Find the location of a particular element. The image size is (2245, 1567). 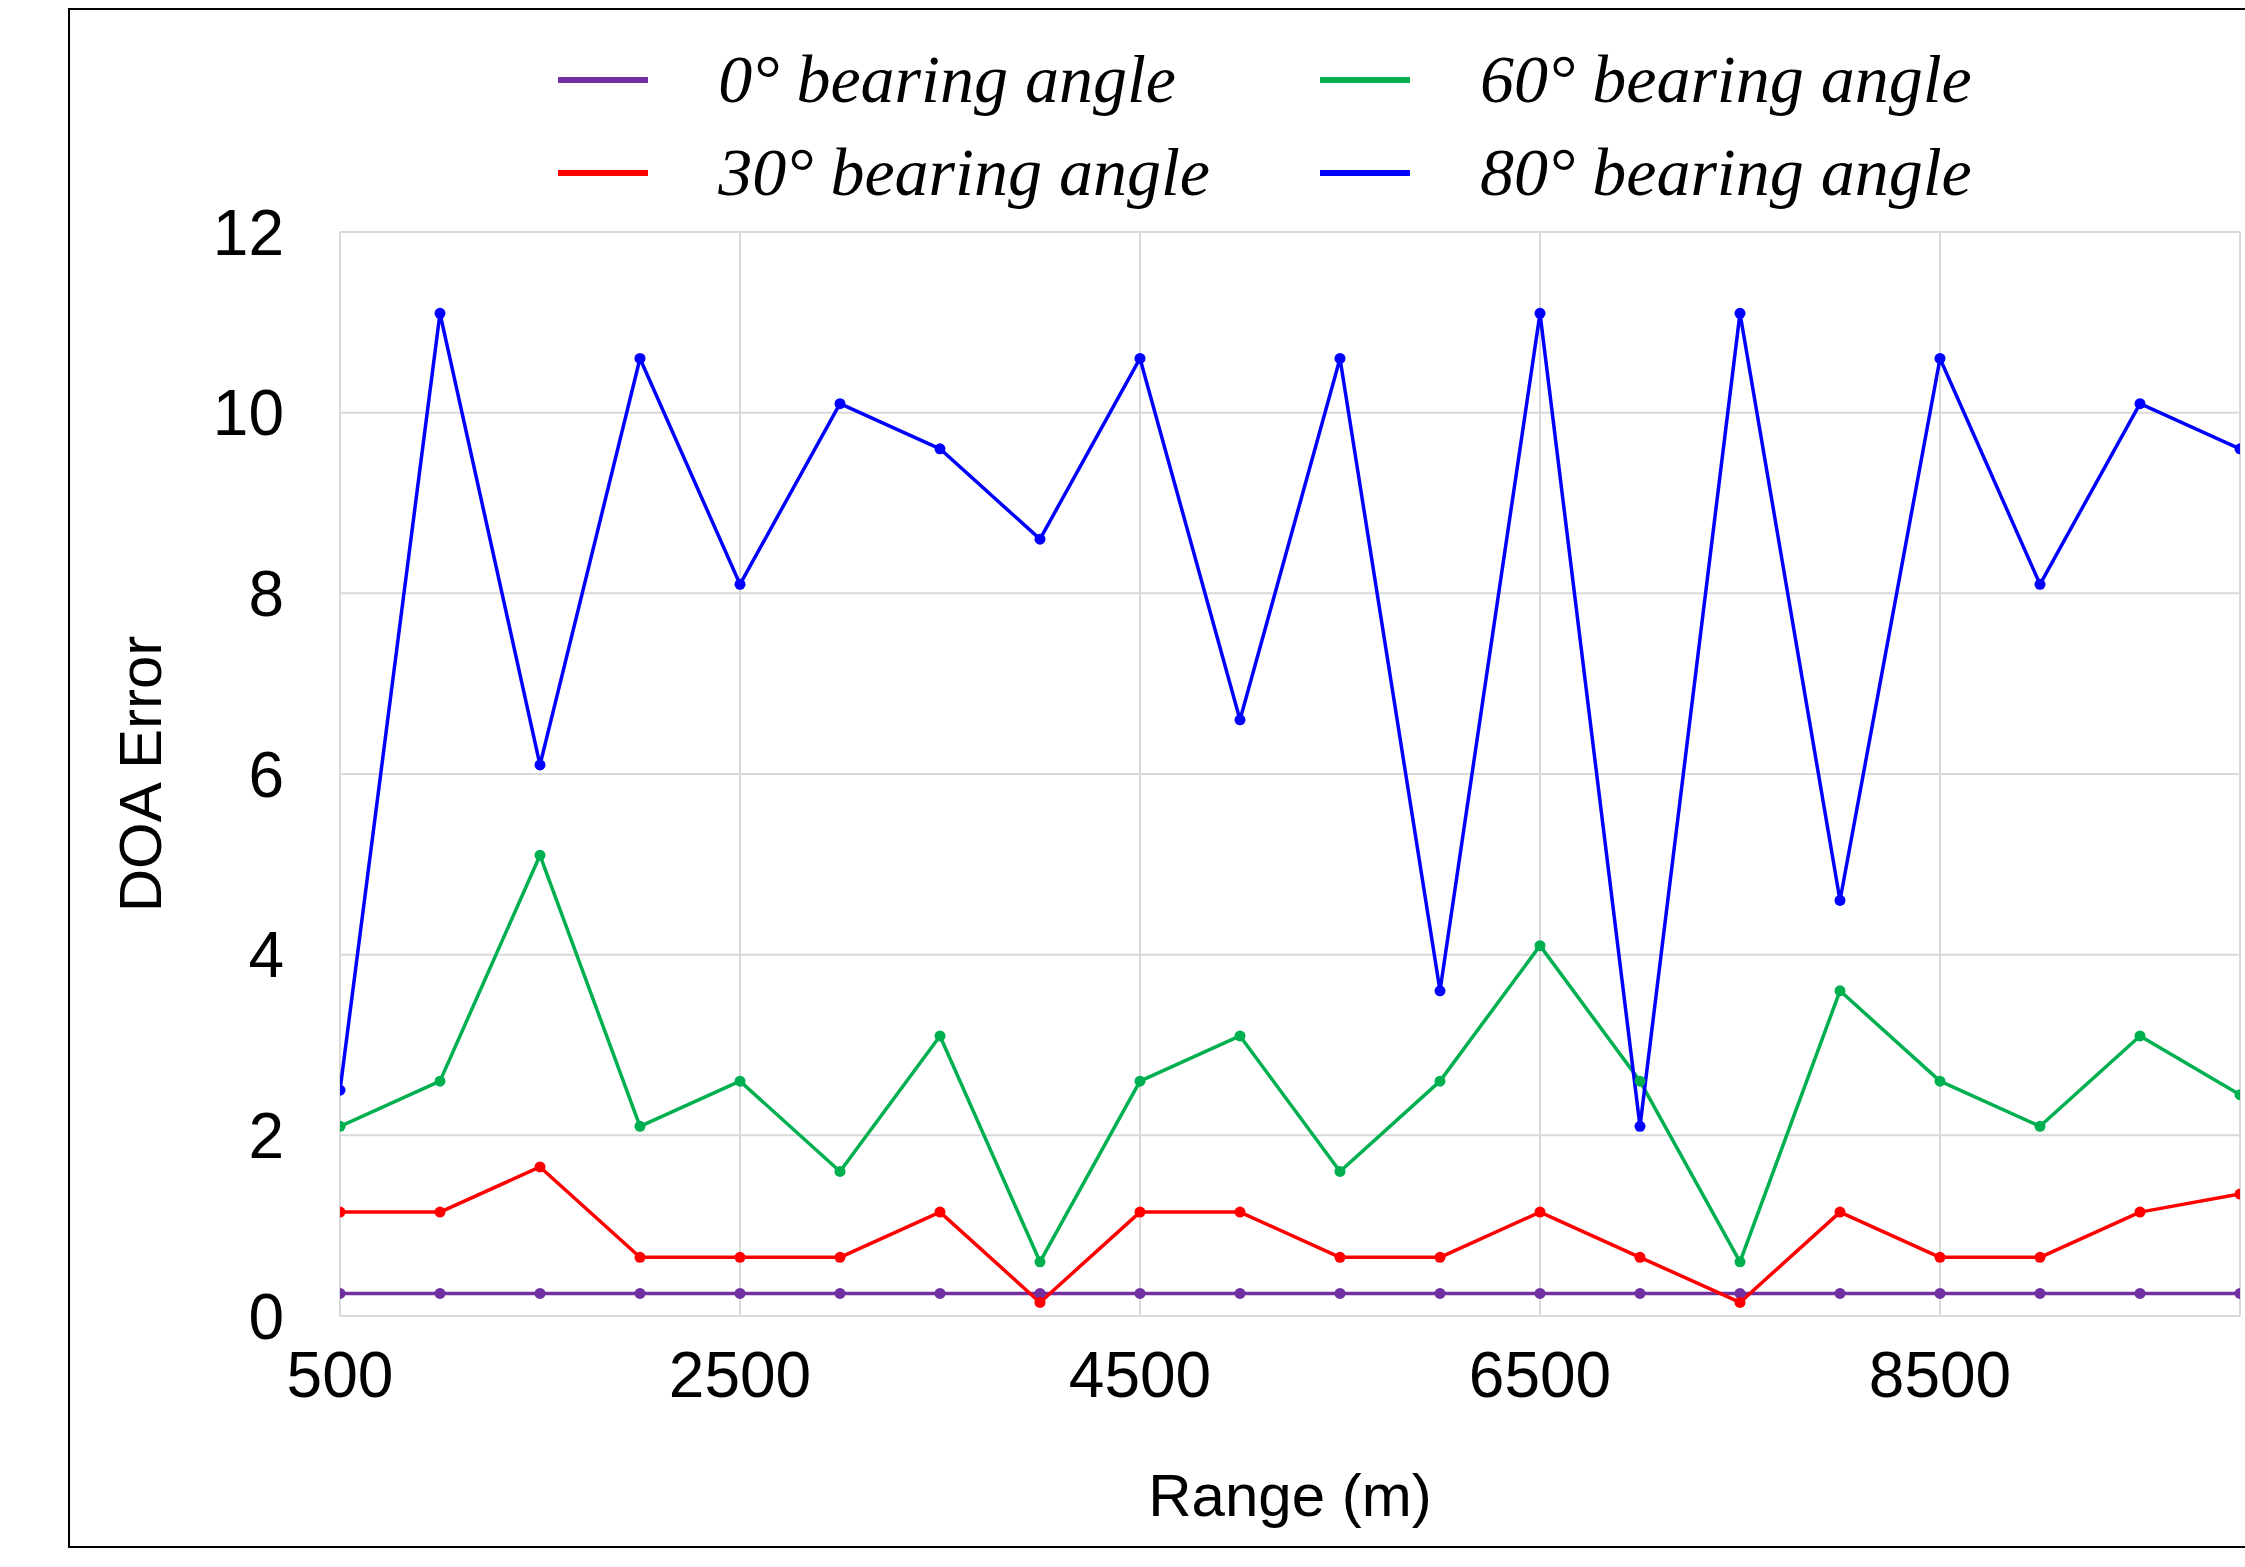

y-tick-label: 6 is located at coordinates (266, 774).